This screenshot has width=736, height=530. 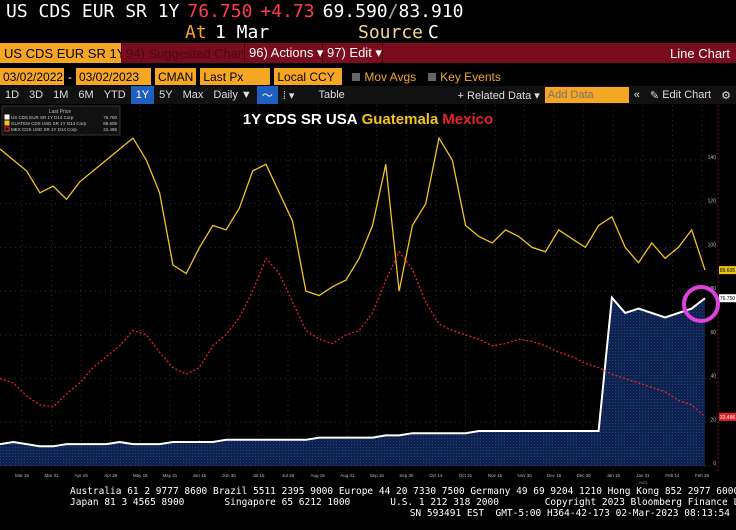 I want to click on last-value-label: 76.750, so click(x=728, y=299).